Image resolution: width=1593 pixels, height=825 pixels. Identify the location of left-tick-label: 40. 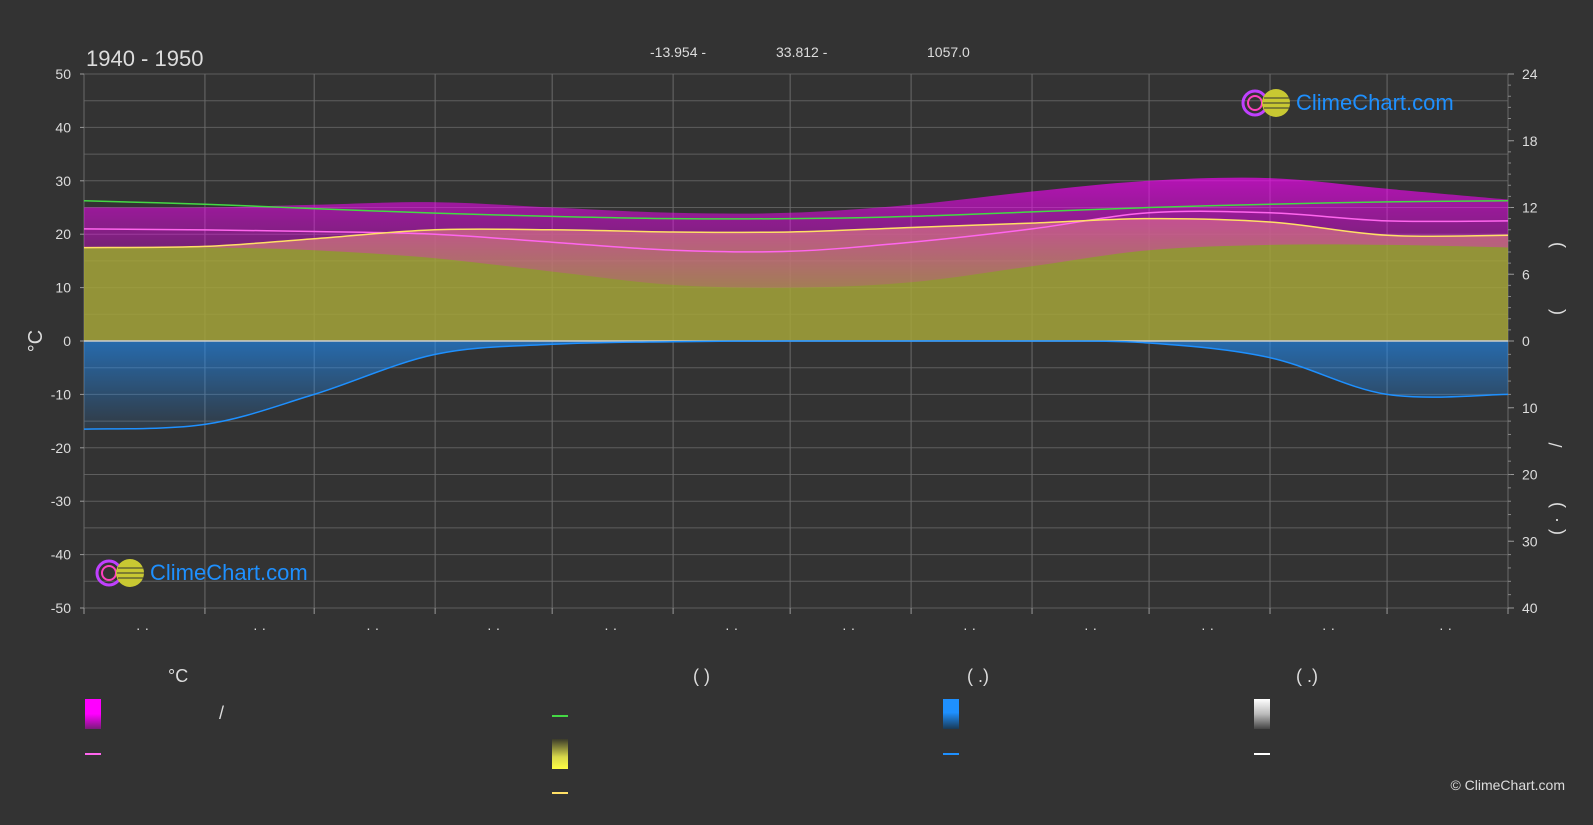
(63, 127).